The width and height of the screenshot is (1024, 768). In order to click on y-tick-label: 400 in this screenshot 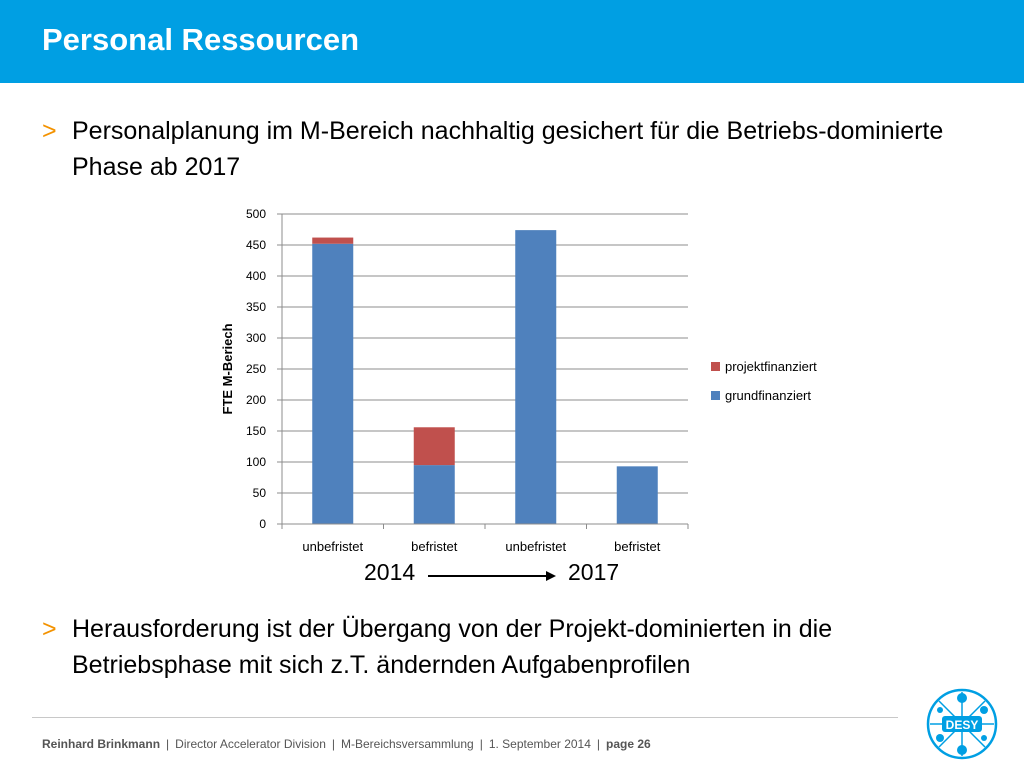, I will do `click(256, 276)`.